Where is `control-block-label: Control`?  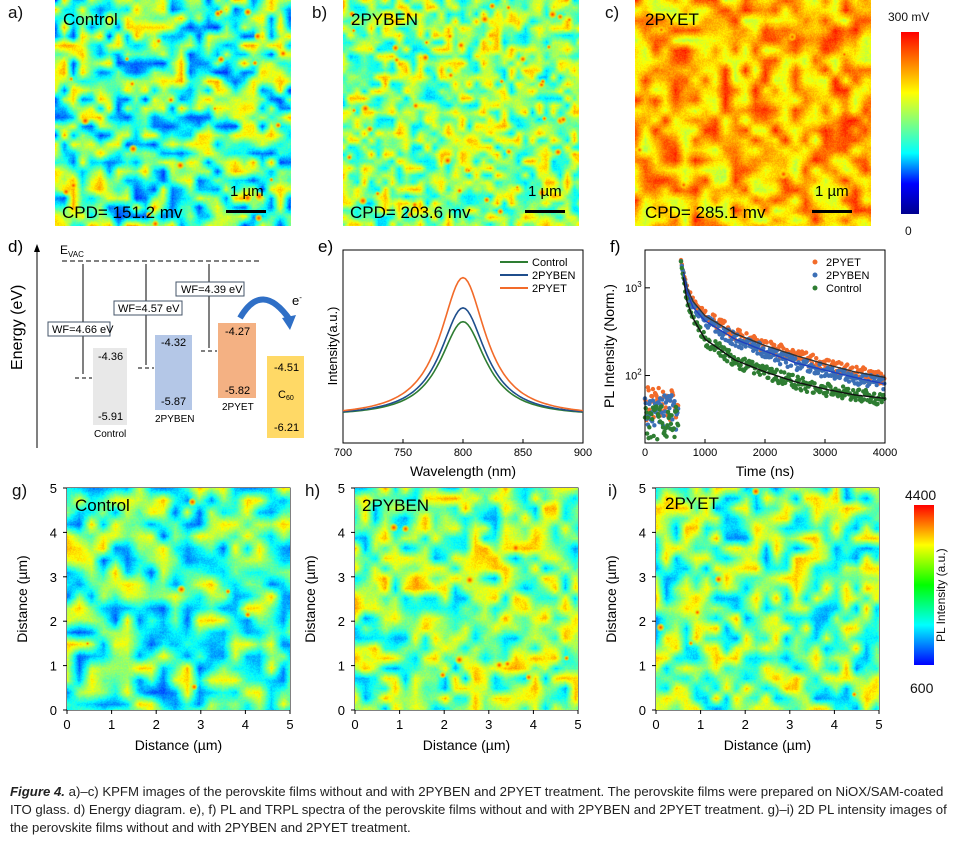 control-block-label: Control is located at coordinates (110, 434).